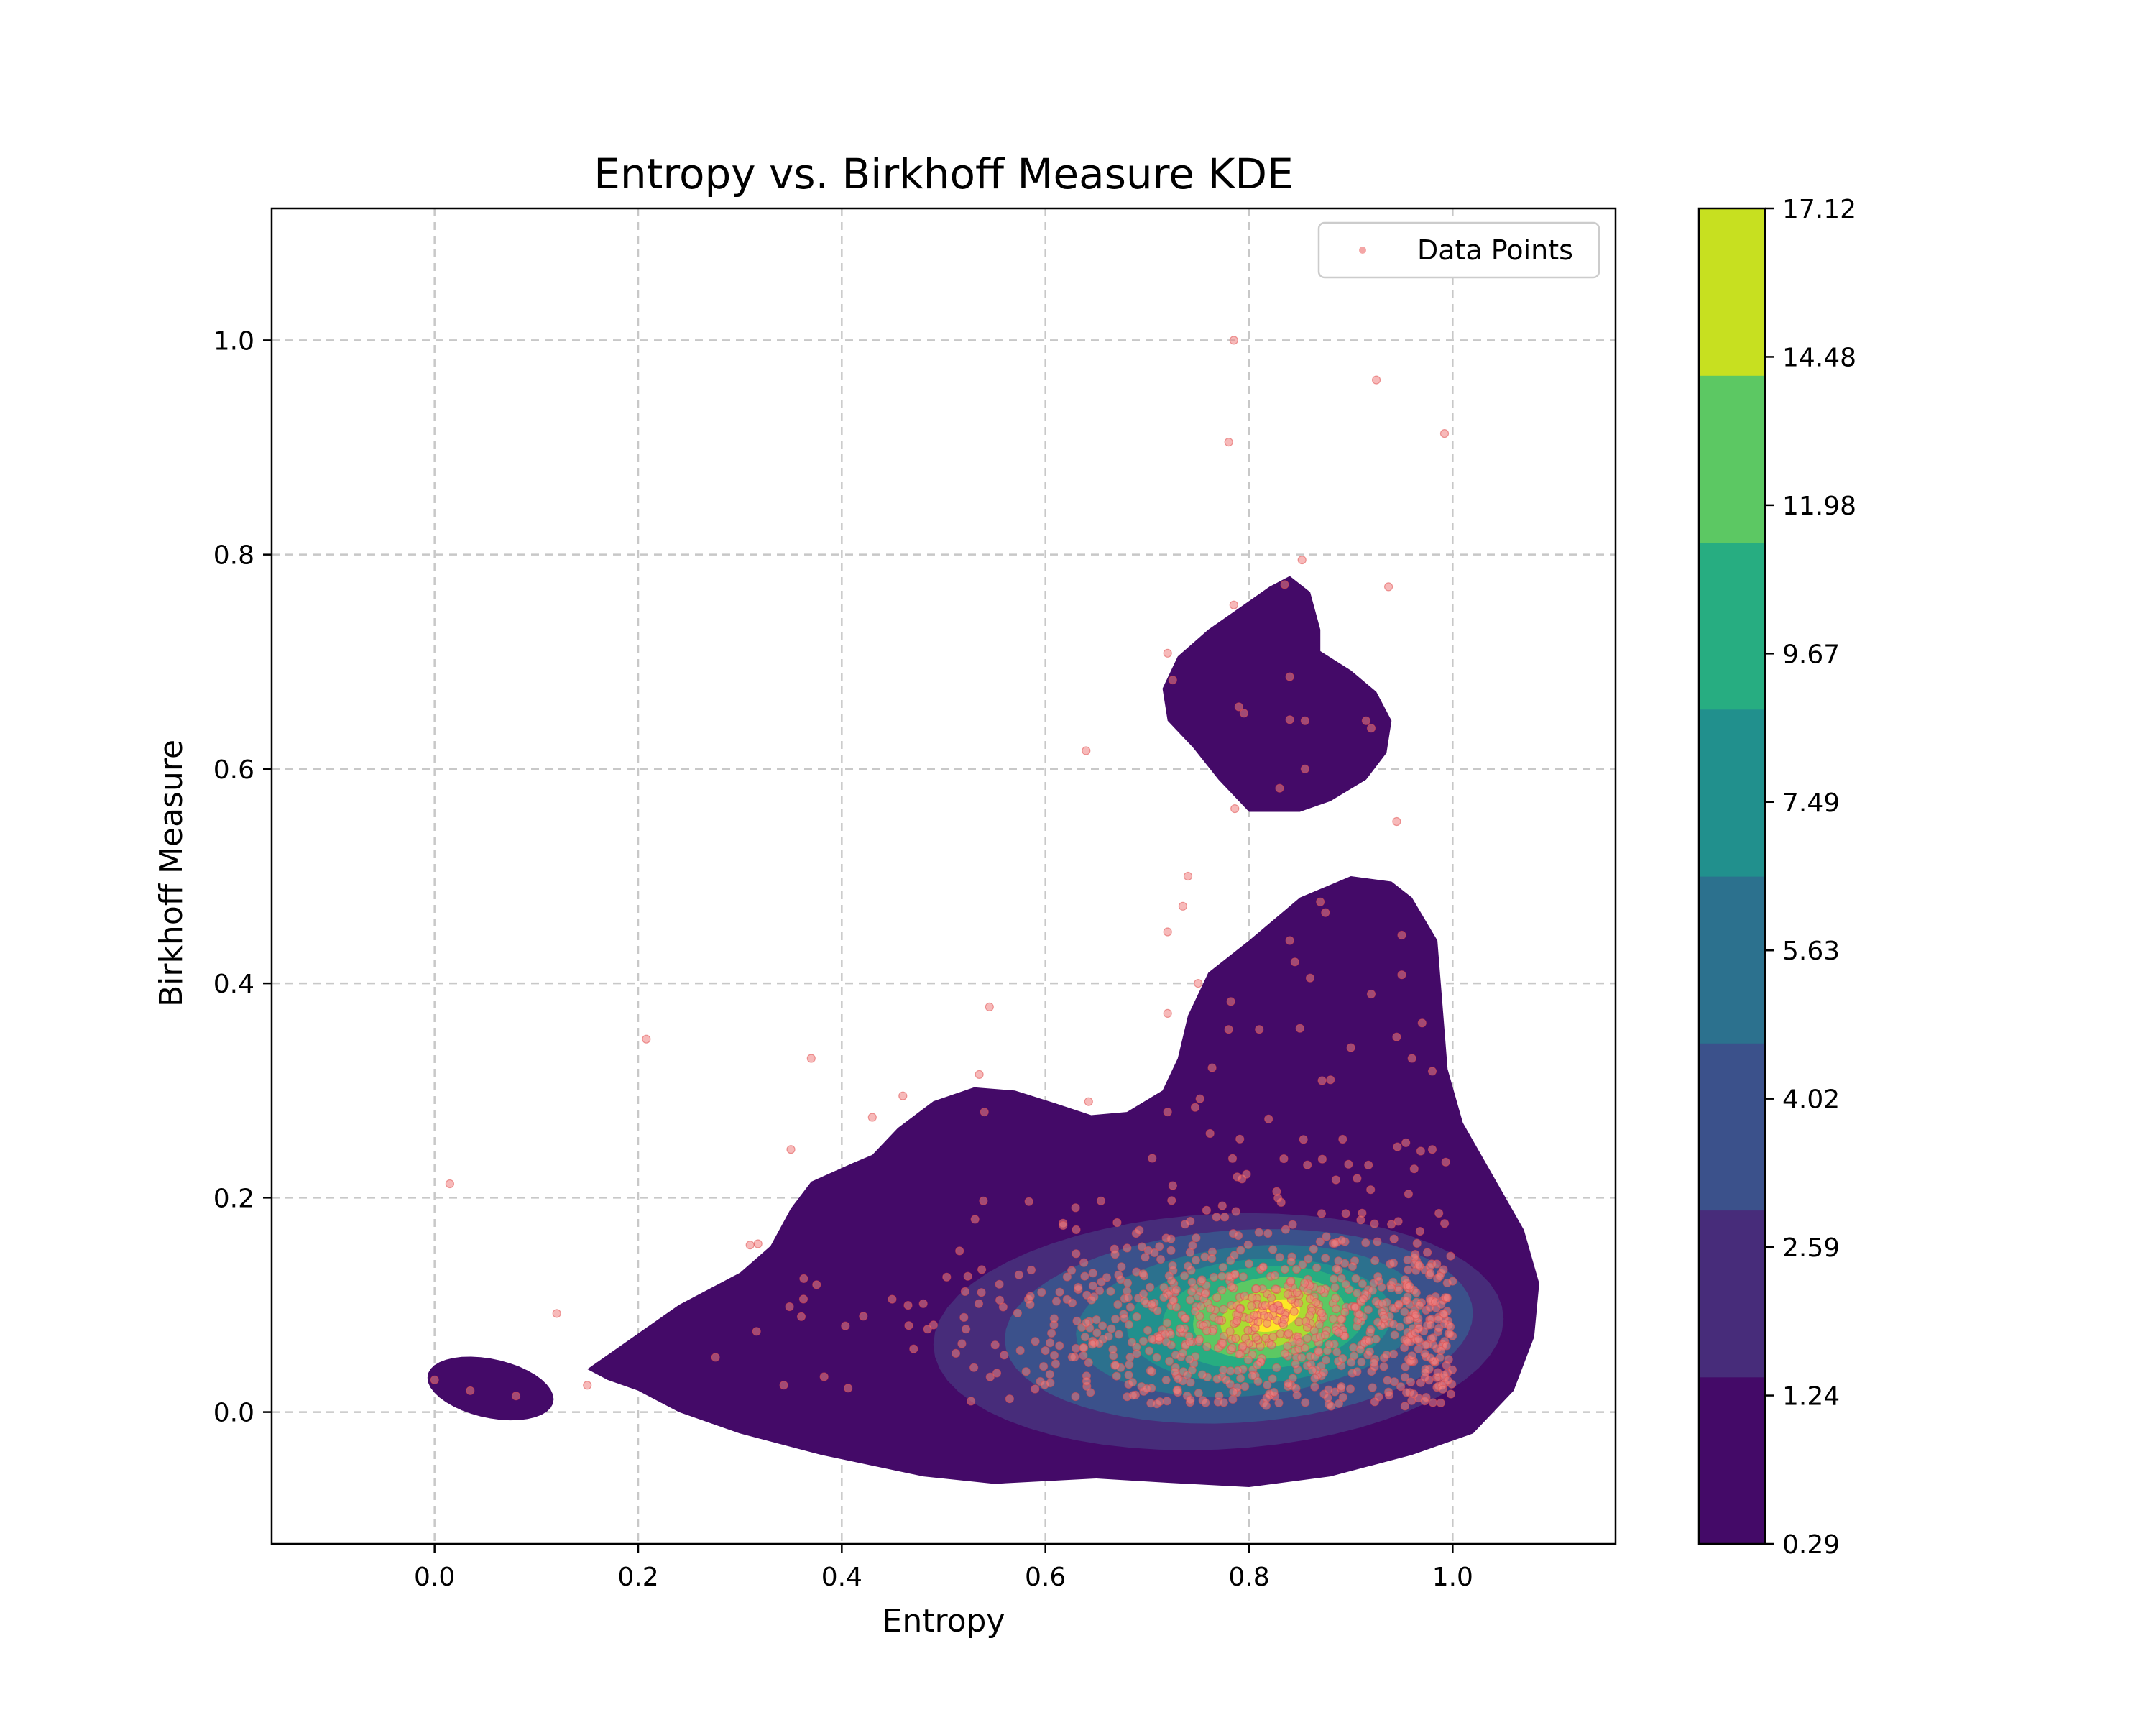 The width and height of the screenshot is (2156, 1725). Describe the element at coordinates (944, 174) in the screenshot. I see `chart-title: Entropy vs. Birkhoff Measure KDE` at that location.